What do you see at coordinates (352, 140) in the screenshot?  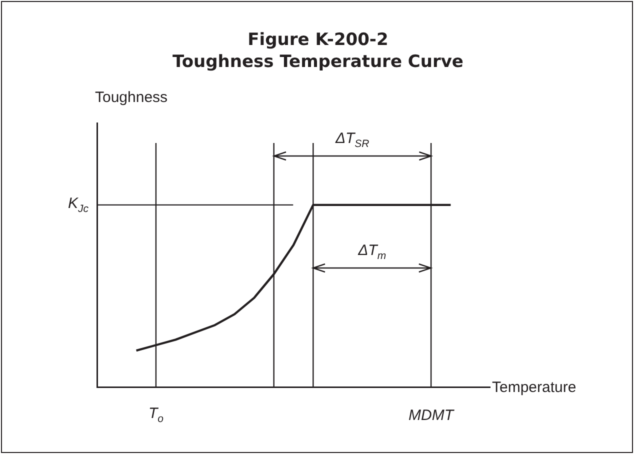 I see `text: ΔT$_{SR}$` at bounding box center [352, 140].